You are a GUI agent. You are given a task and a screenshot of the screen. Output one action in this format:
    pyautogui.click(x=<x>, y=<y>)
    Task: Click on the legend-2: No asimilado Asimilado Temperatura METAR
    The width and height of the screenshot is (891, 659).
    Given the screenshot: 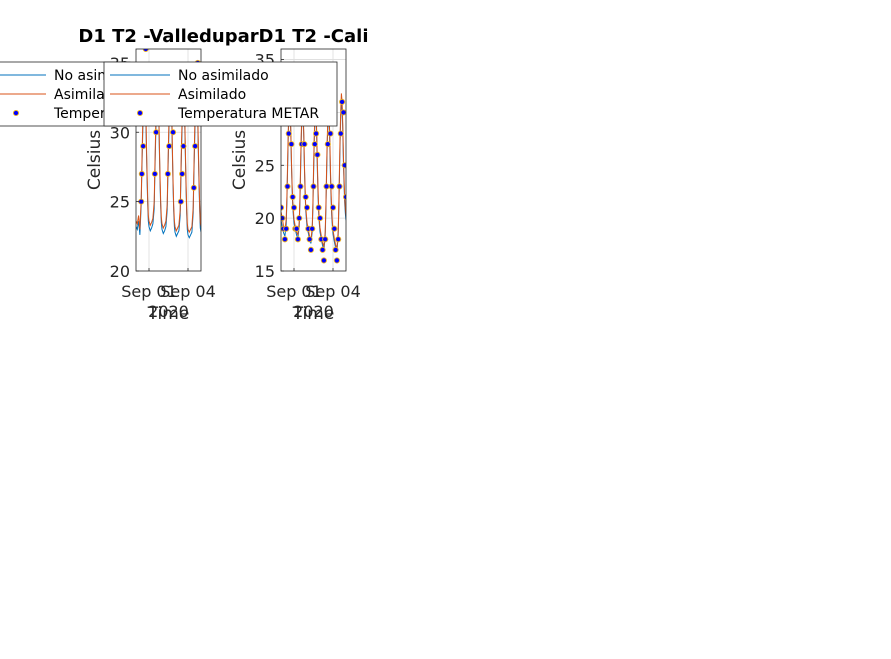 What is the action you would take?
    pyautogui.click(x=220, y=94)
    